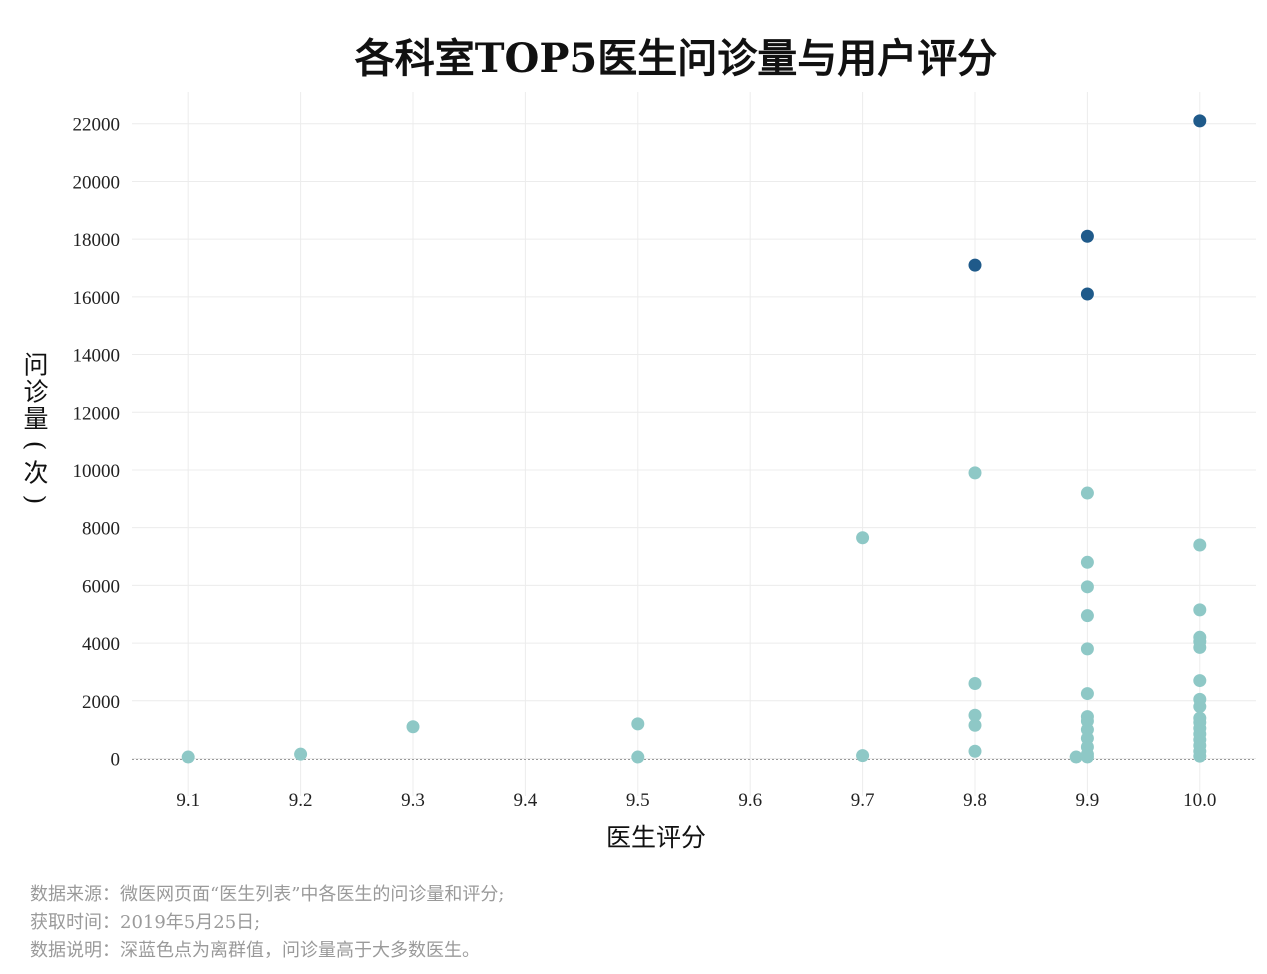  I want to click on y-tick-label-6: 12000, so click(97, 413).